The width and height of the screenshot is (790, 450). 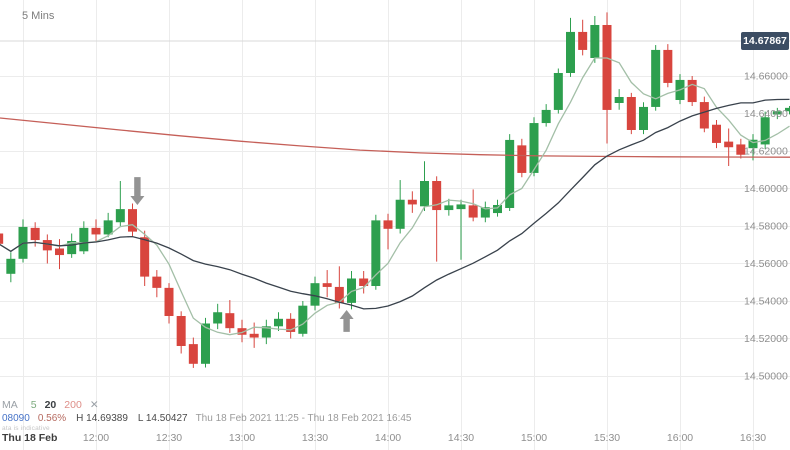 What do you see at coordinates (766, 264) in the screenshot?
I see `price-tick-label: 14.56000` at bounding box center [766, 264].